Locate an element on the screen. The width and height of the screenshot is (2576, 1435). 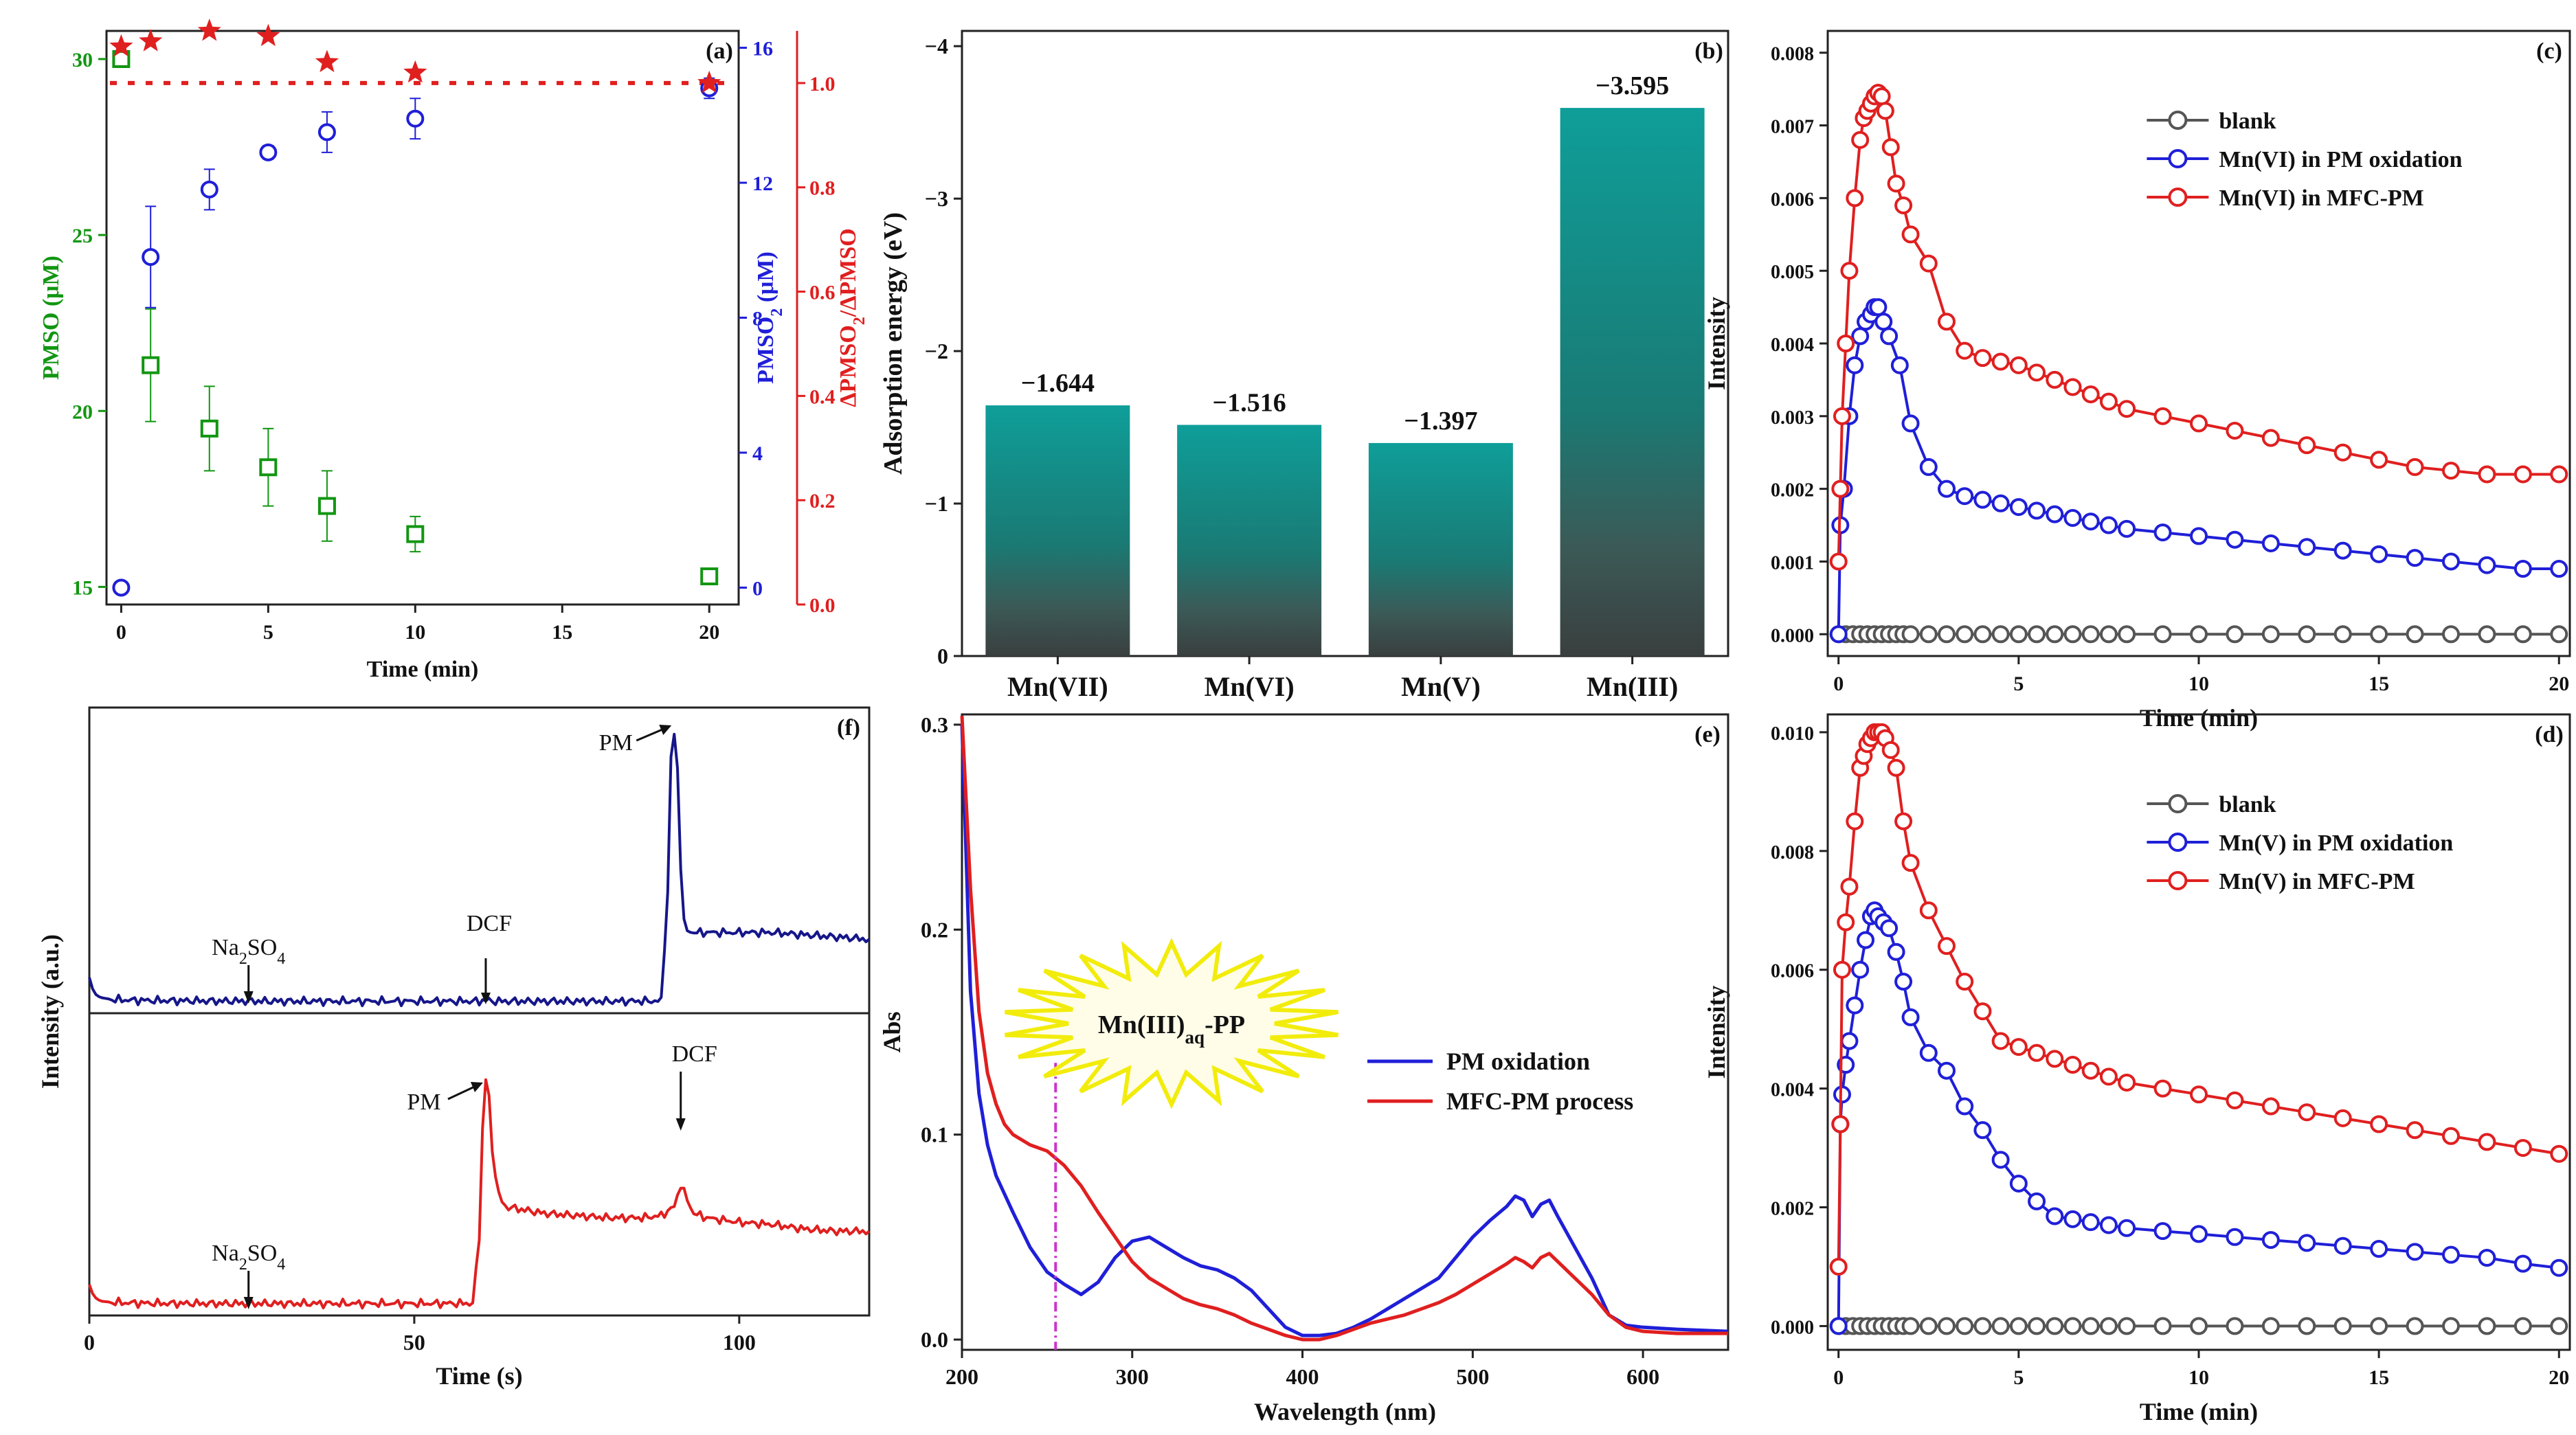
annotation-label: Na2SO4 is located at coordinates (248, 951).